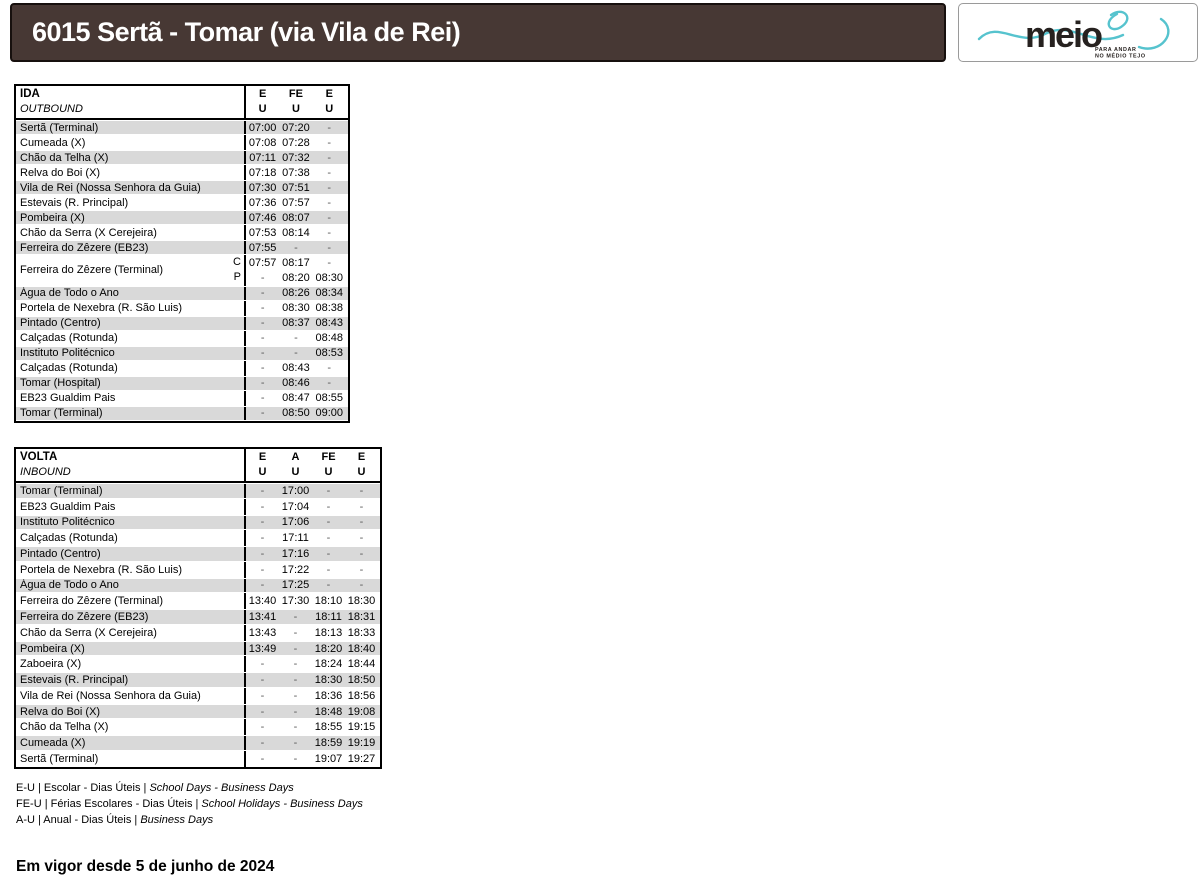  I want to click on table-title: VOLTA, so click(39, 457).